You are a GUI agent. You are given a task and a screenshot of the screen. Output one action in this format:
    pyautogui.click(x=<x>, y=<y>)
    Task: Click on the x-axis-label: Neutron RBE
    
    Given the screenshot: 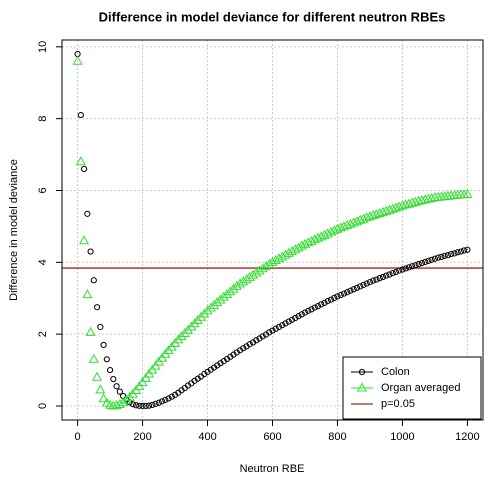 What is the action you would take?
    pyautogui.click(x=272, y=469)
    